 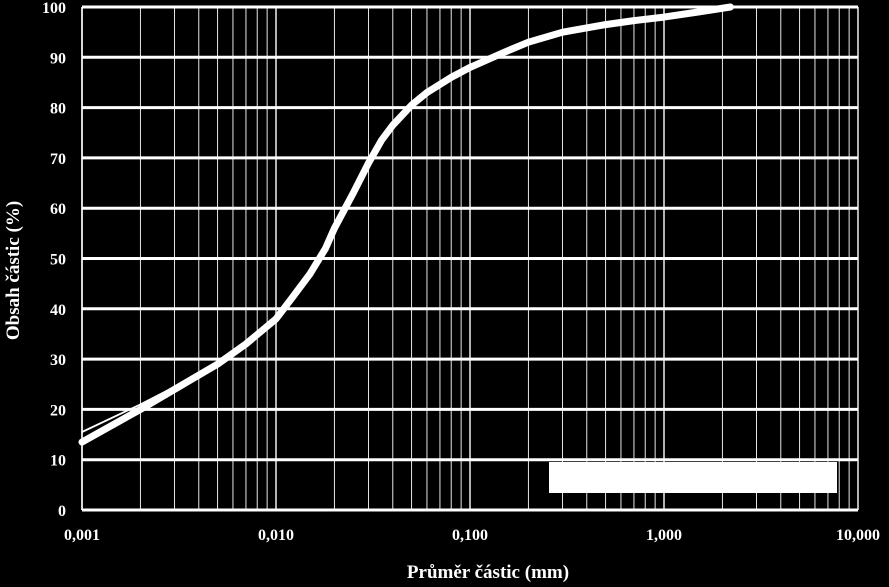 I want to click on distribution-curve-thin, so click(x=150, y=398).